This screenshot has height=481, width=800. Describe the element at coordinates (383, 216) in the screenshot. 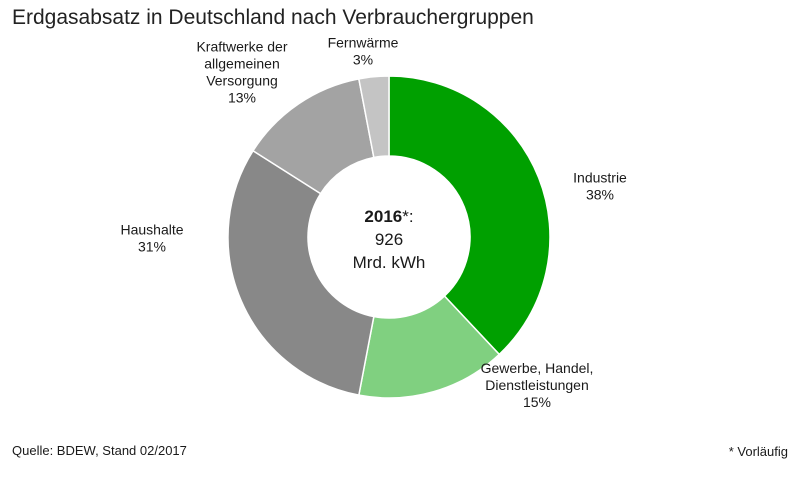

I see `center-year: 2016` at that location.